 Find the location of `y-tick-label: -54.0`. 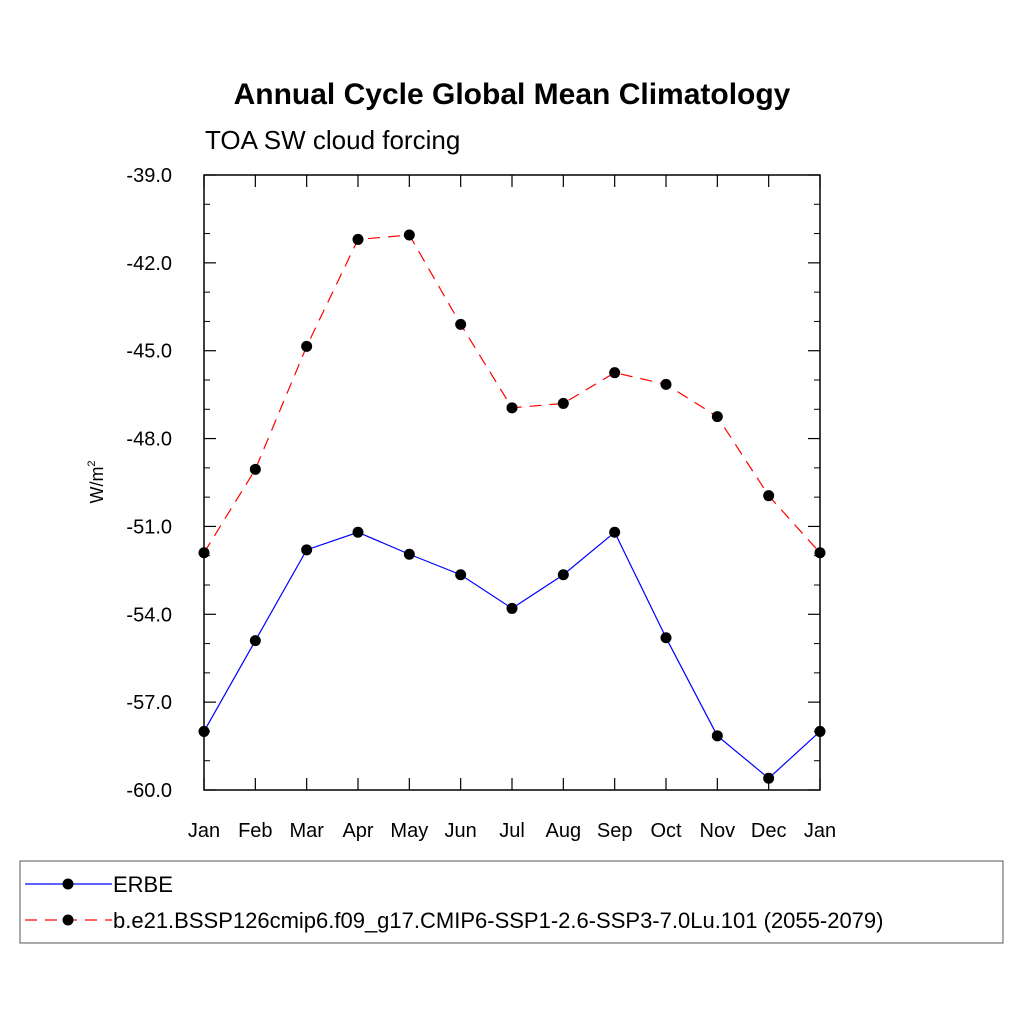

y-tick-label: -54.0 is located at coordinates (149, 615).